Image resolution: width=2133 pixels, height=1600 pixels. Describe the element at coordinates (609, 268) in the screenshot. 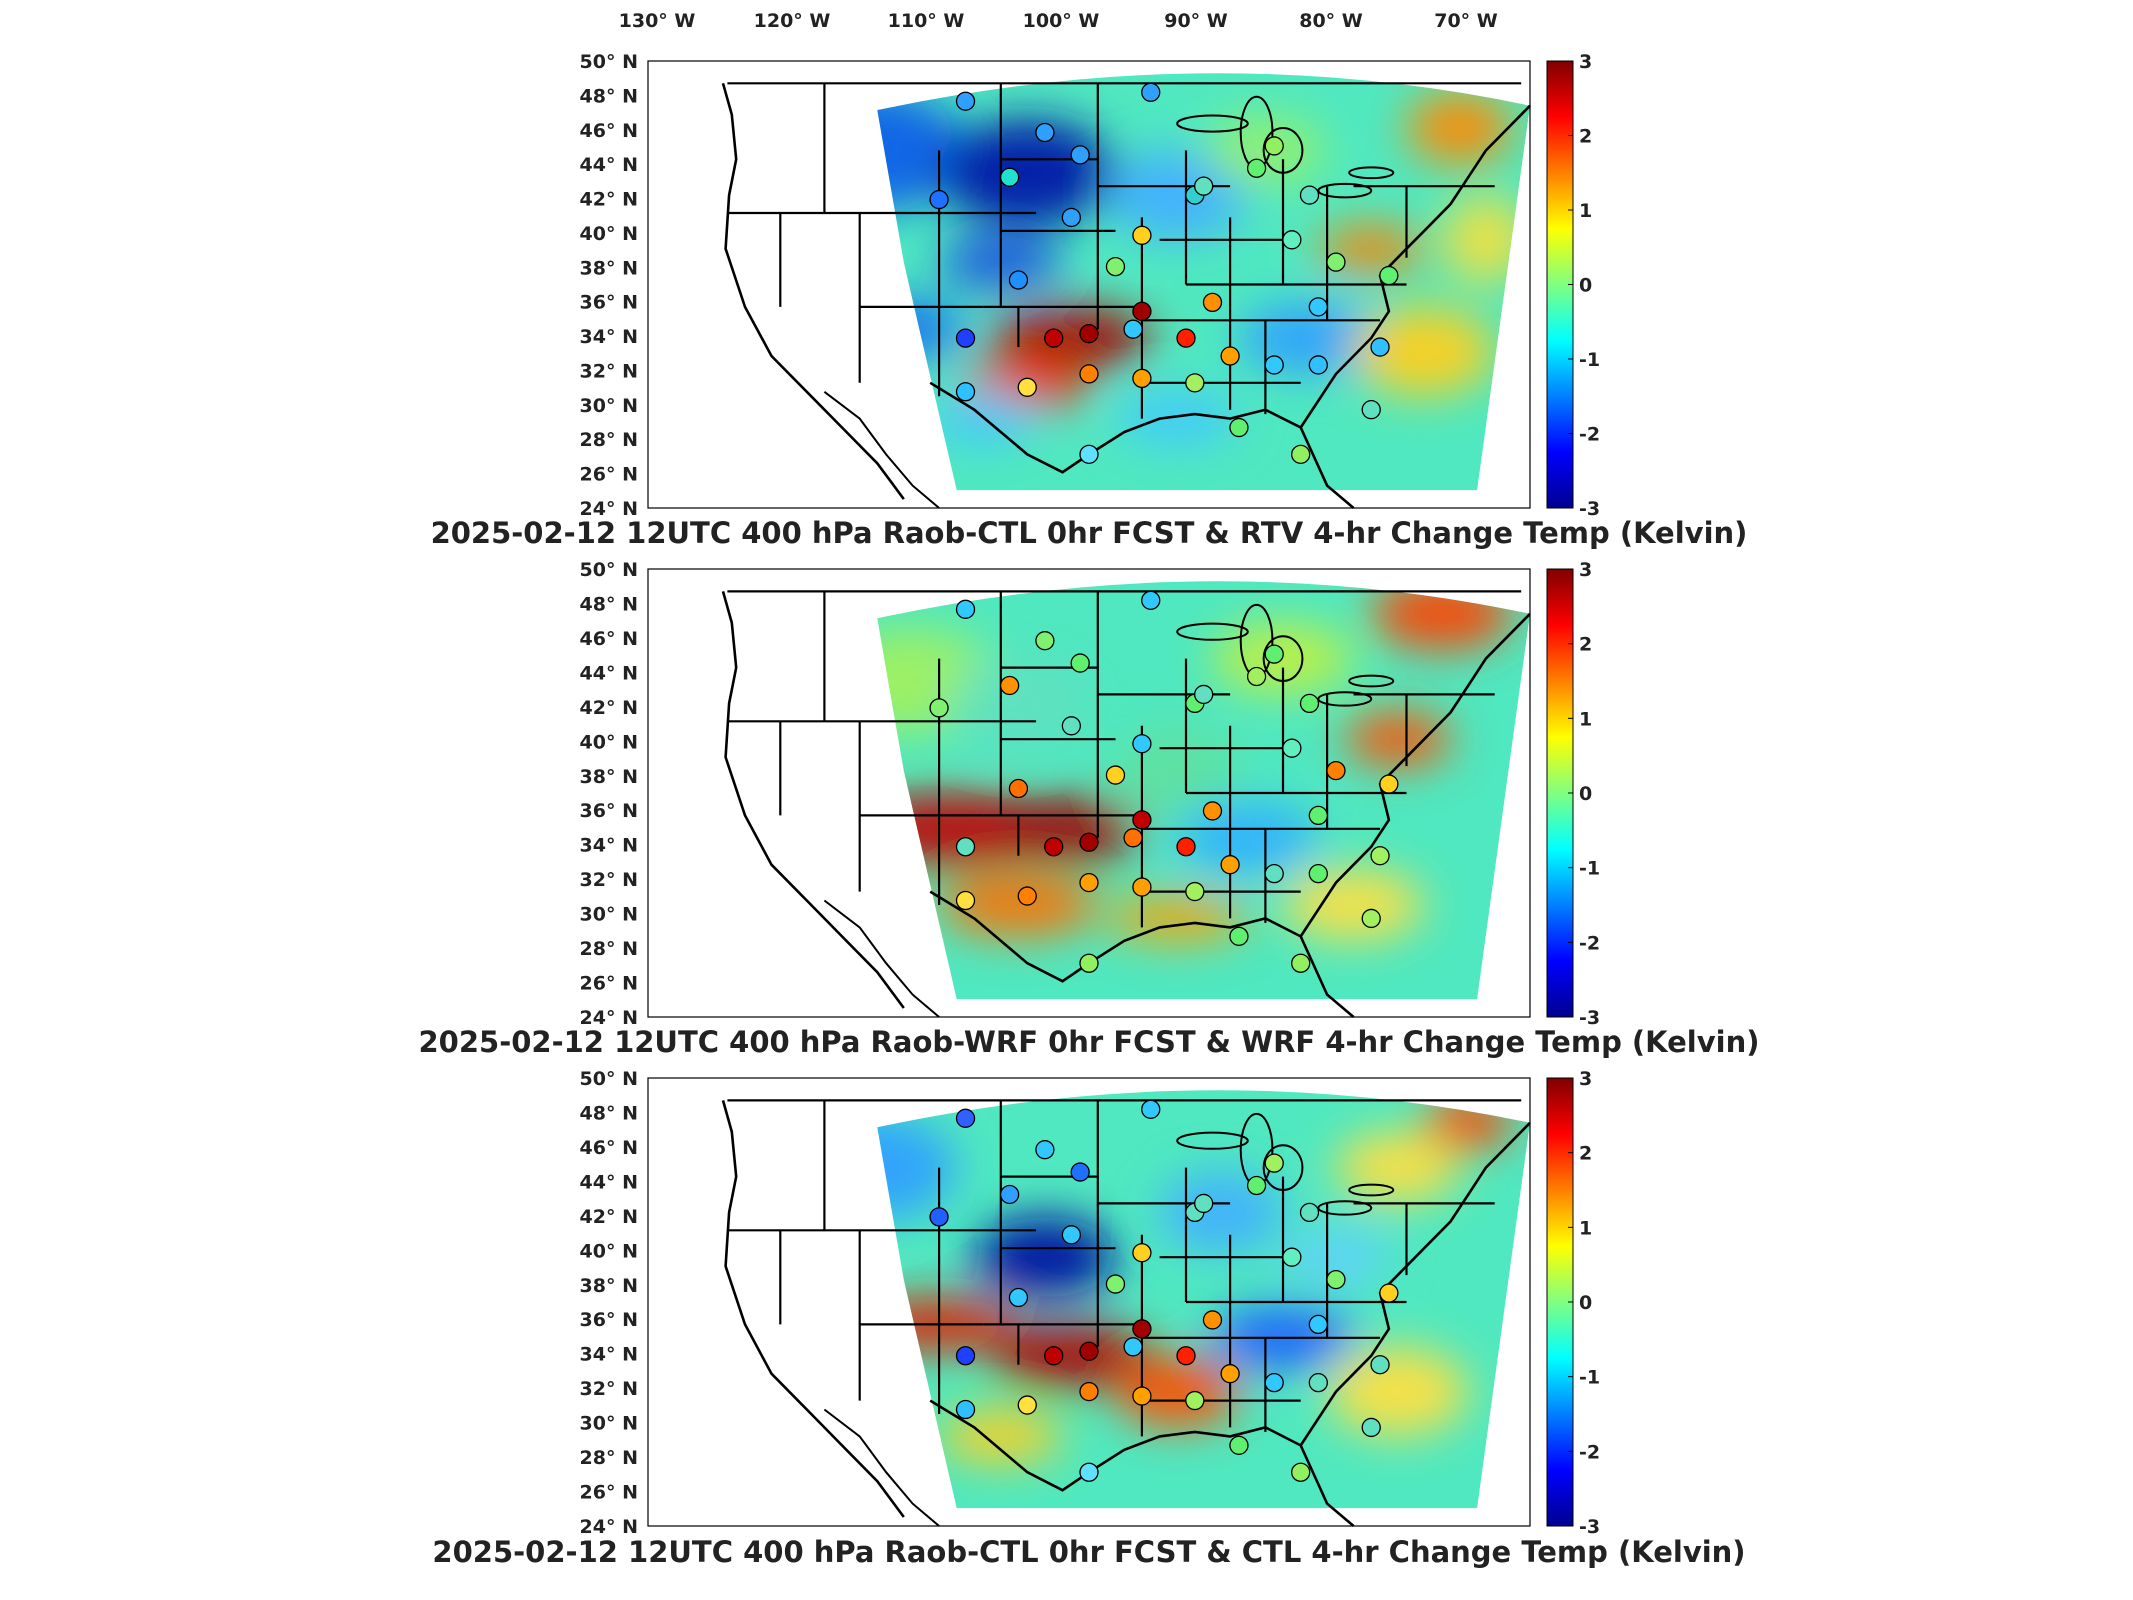

I see `lat-label: 38° N` at that location.